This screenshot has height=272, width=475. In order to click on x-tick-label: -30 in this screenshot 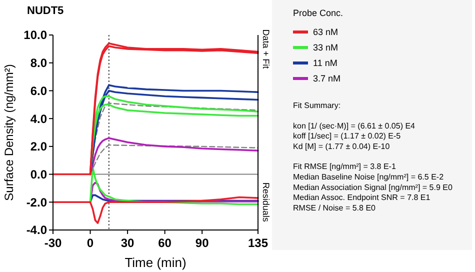, I will do `click(53, 243)`.